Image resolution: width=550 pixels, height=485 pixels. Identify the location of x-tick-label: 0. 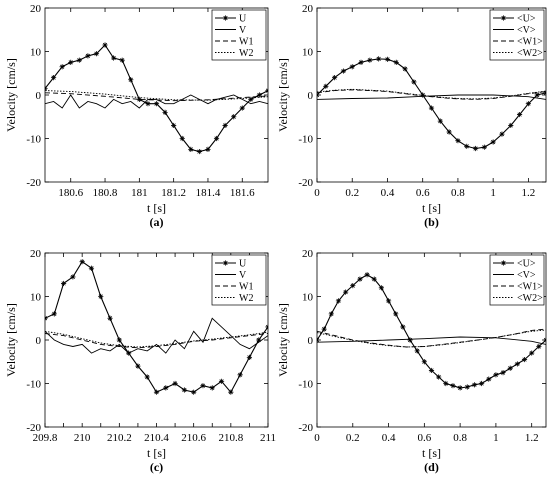
(317, 438).